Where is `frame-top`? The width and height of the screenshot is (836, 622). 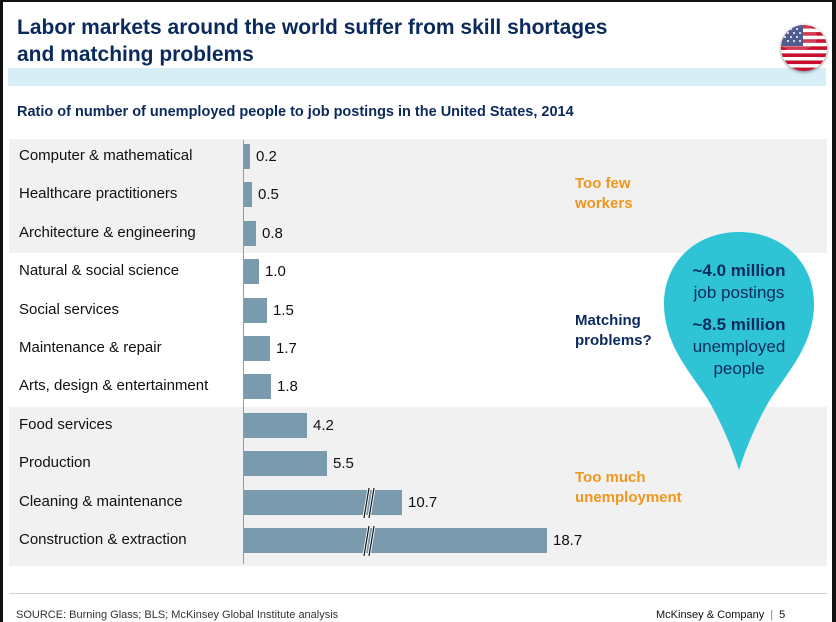 frame-top is located at coordinates (418, 1).